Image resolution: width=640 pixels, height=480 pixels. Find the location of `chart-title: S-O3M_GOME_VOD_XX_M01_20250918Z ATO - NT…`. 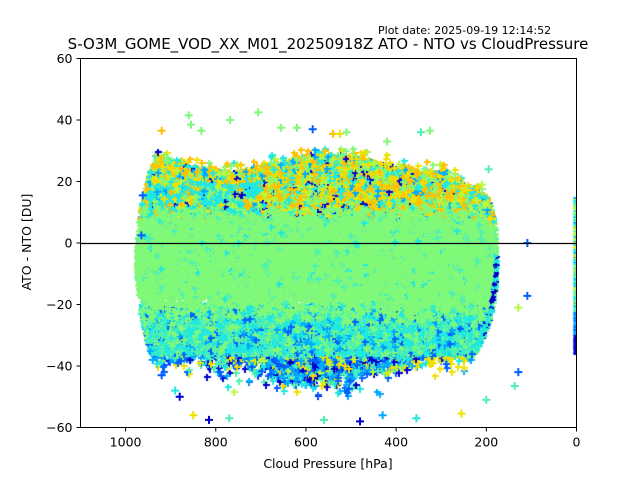

chart-title: S-O3M_GOME_VOD_XX_M01_20250918Z ATO - NT… is located at coordinates (328, 44).